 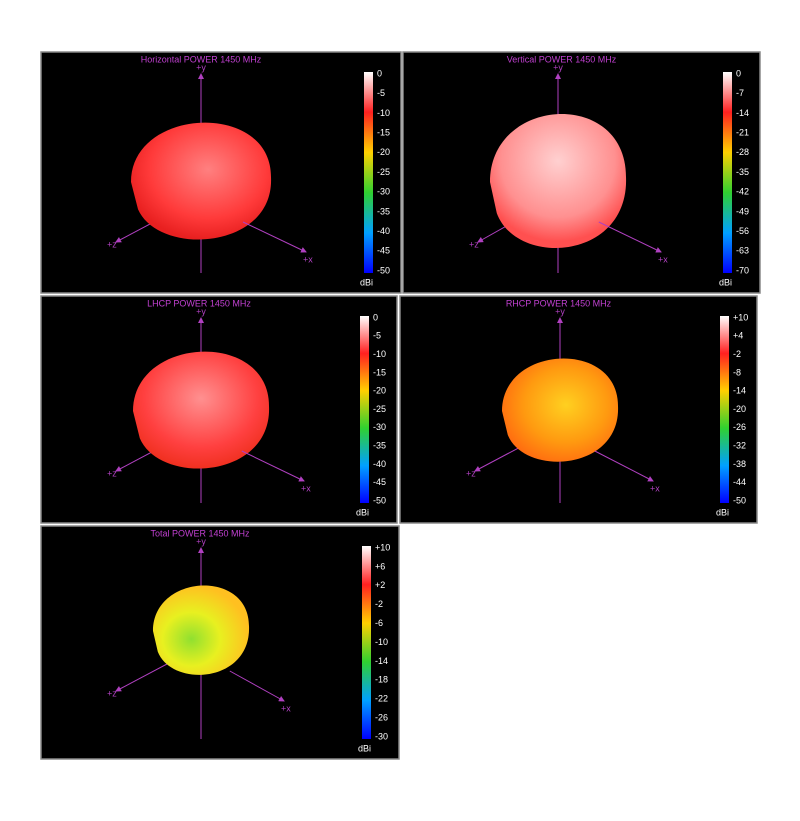 I want to click on colorbar-label: -44, so click(x=739, y=482).